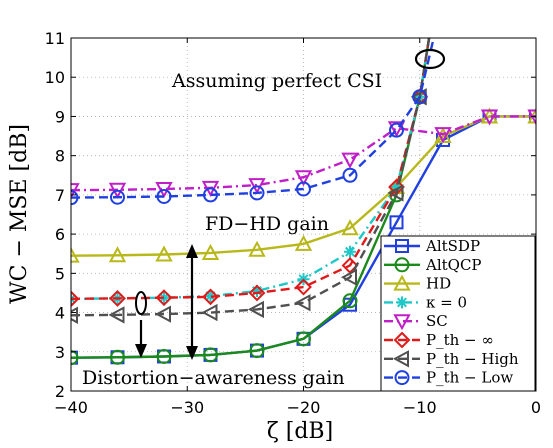  Describe the element at coordinates (267, 224) in the screenshot. I see `fd-hd-gain-annotation: FD−HD gain` at that location.